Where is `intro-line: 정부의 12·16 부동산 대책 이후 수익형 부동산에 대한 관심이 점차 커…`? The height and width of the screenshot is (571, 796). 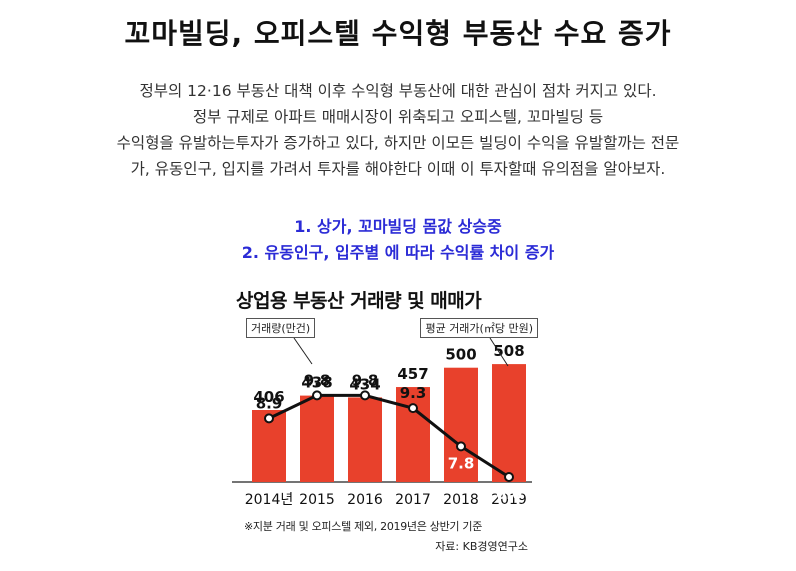
intro-line: 정부의 12·16 부동산 대책 이후 수익형 부동산에 대한 관심이 점차 커… is located at coordinates (398, 91).